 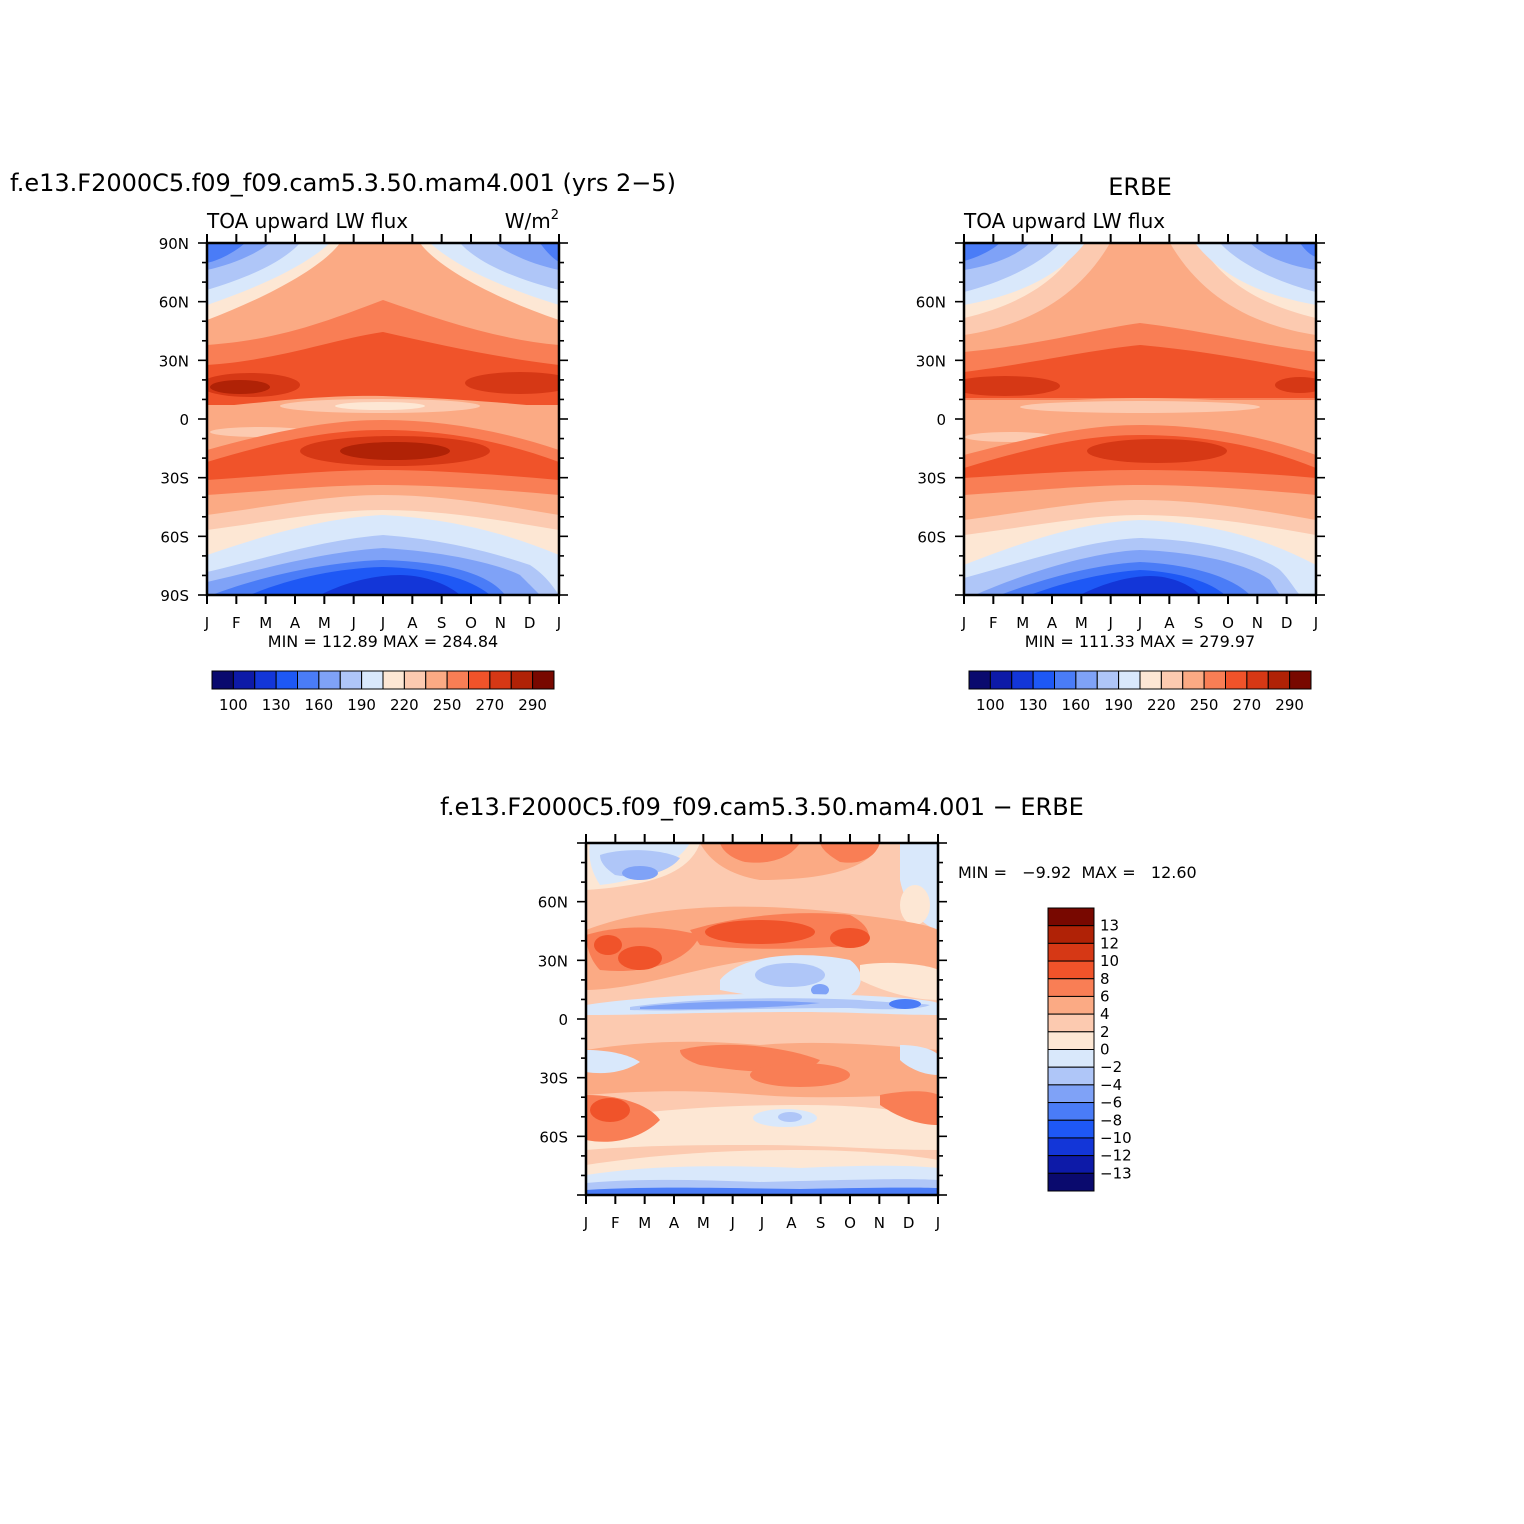 I want to click on diff-north-blue-core, so click(x=640, y=873).